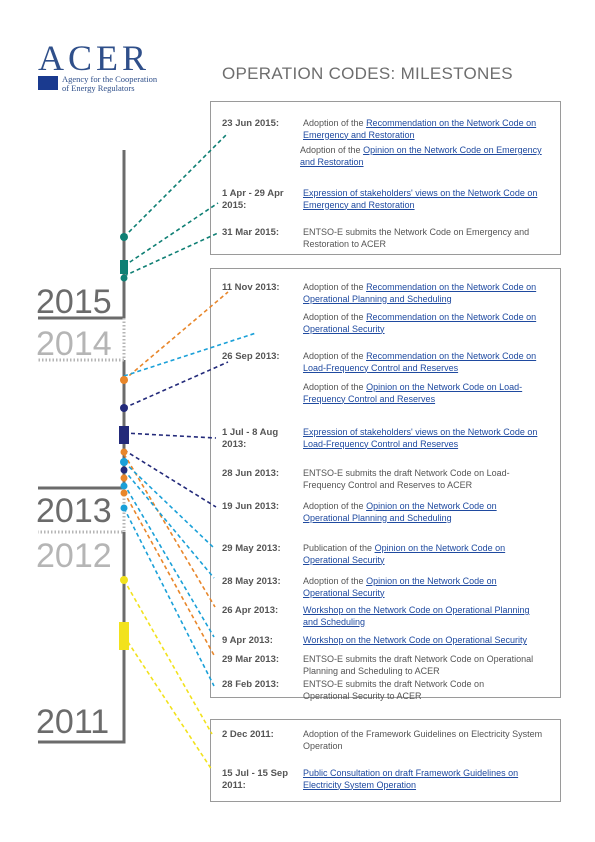 The width and height of the screenshot is (595, 842). What do you see at coordinates (74, 556) in the screenshot?
I see `year-label-2012: 2012` at bounding box center [74, 556].